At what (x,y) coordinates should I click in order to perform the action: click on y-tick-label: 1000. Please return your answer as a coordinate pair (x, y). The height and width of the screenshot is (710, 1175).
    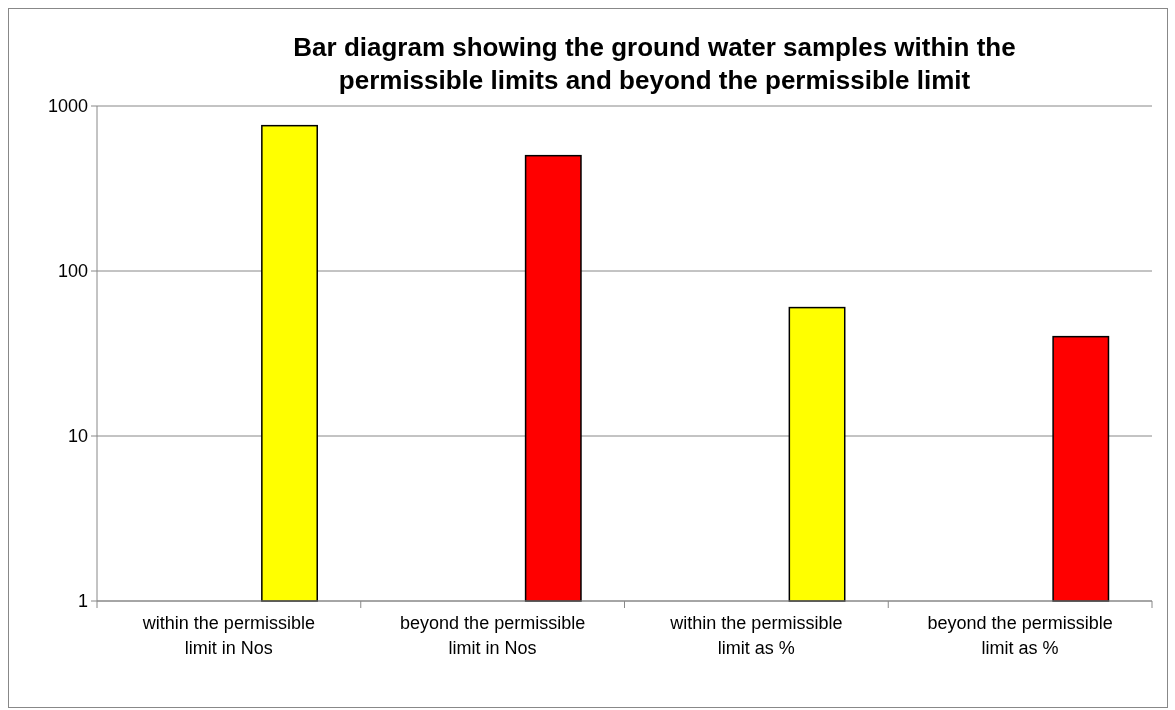
    Looking at the image, I should click on (67, 106).